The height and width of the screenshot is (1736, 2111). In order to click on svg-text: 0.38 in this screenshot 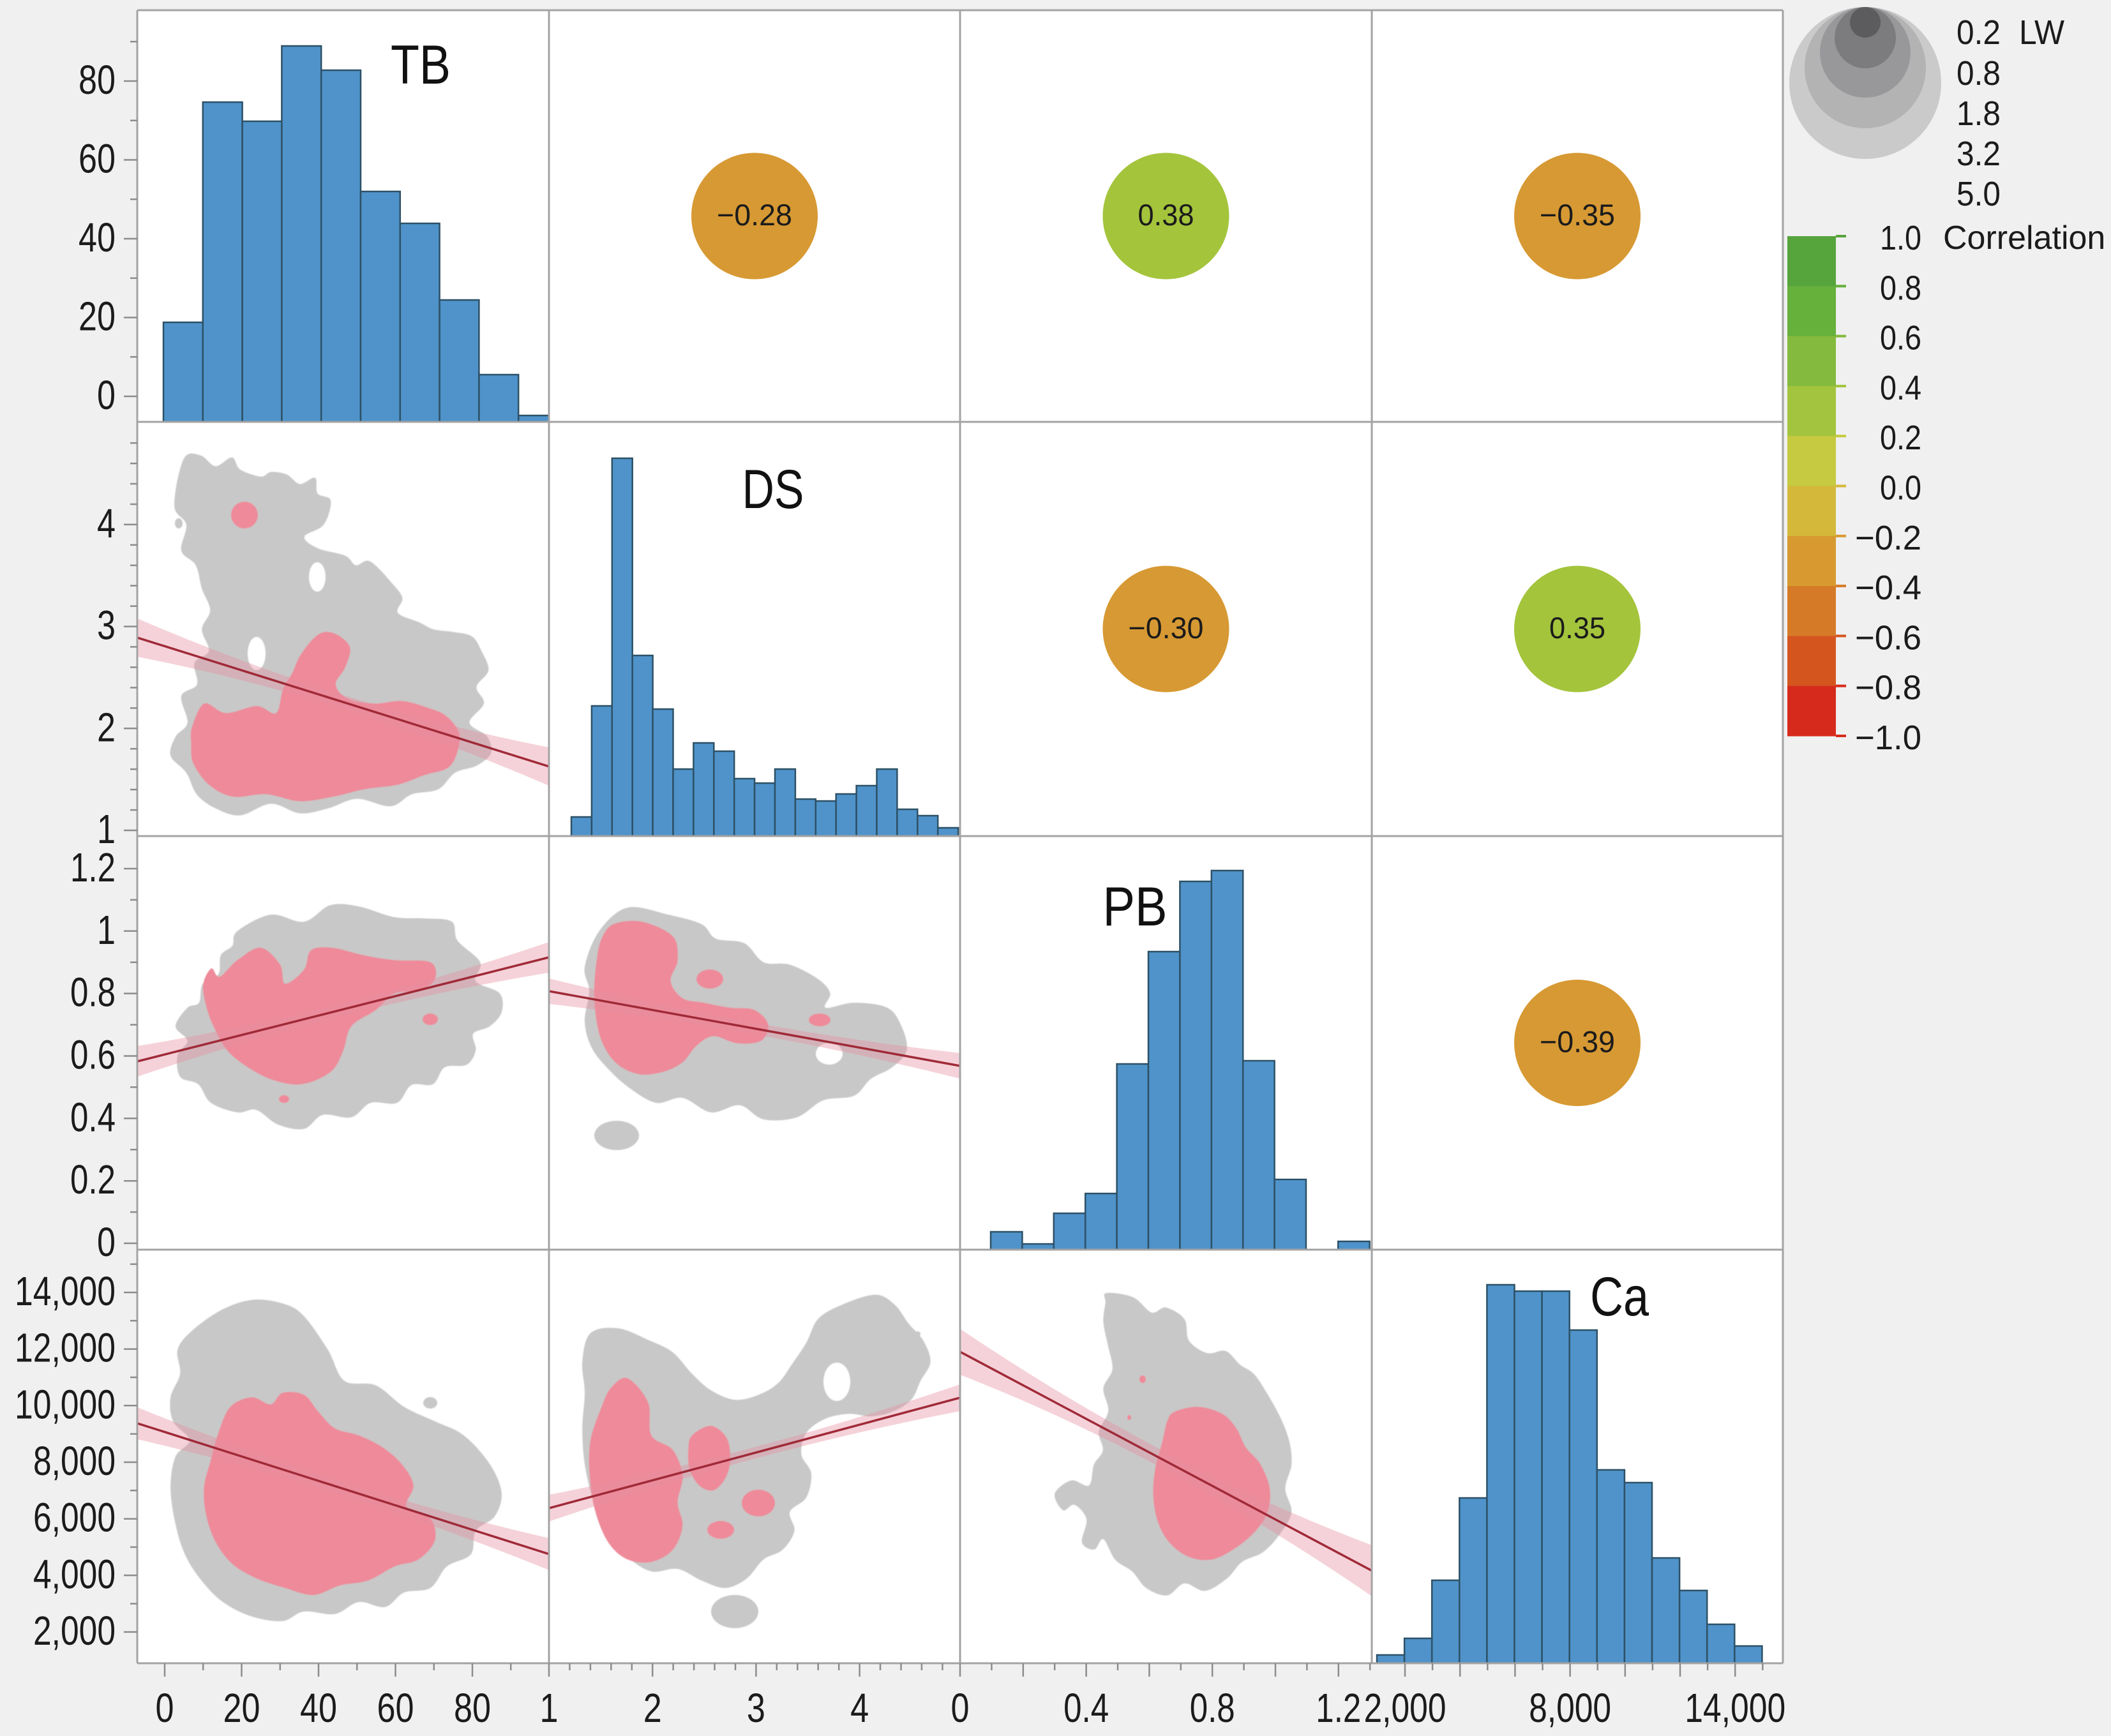, I will do `click(1166, 215)`.